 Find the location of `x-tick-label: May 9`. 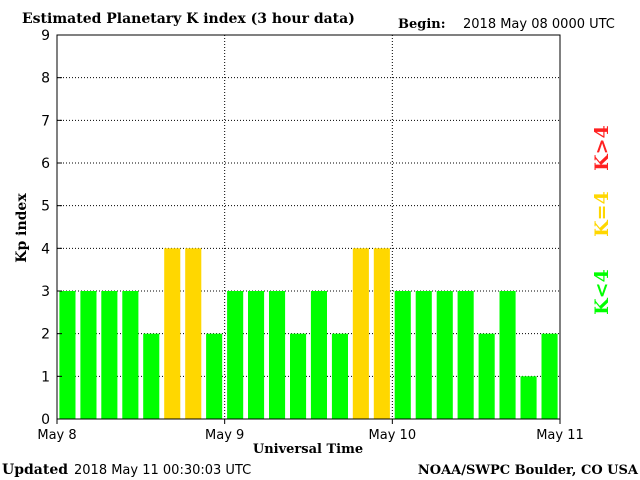

x-tick-label: May 9 is located at coordinates (224, 435).